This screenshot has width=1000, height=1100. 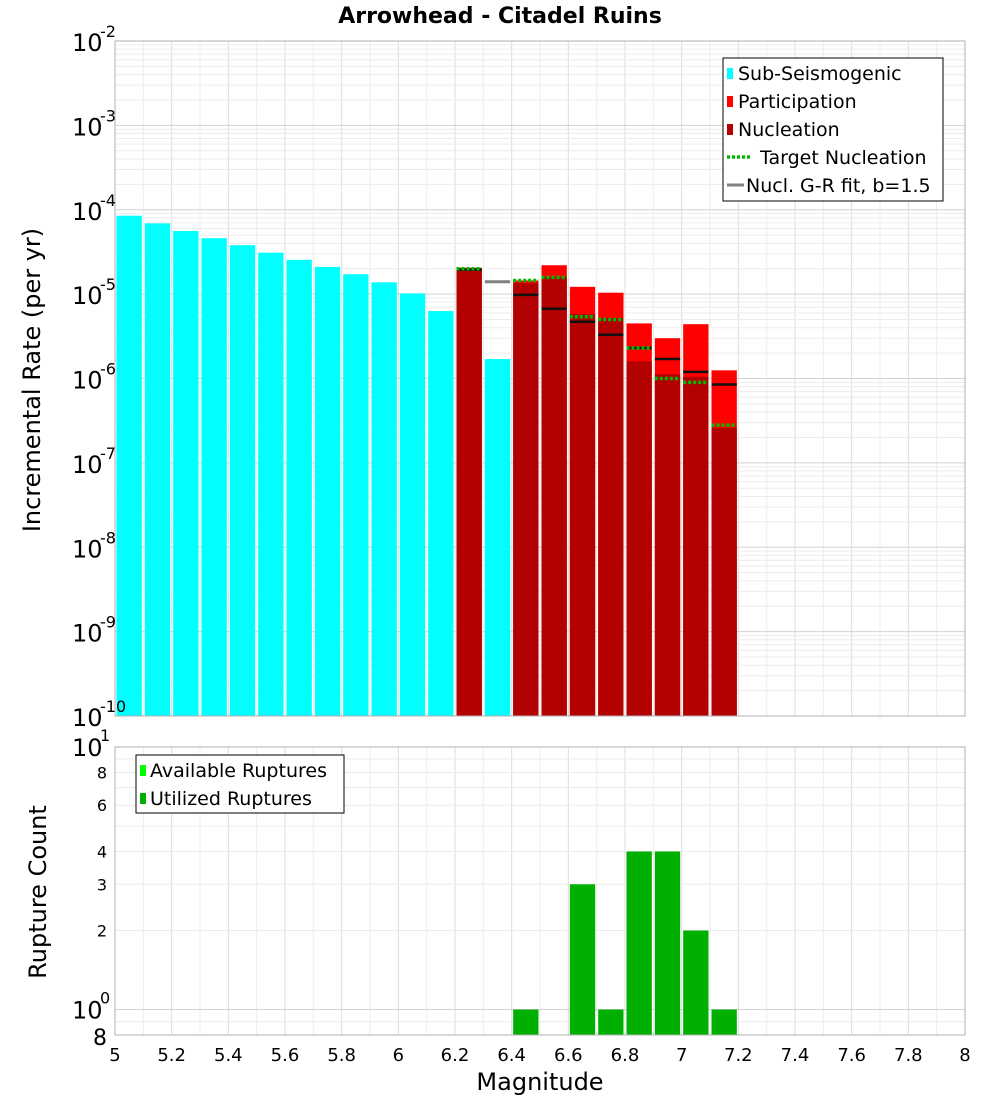 What do you see at coordinates (789, 130) in the screenshot?
I see `legend-label: Nucleation` at bounding box center [789, 130].